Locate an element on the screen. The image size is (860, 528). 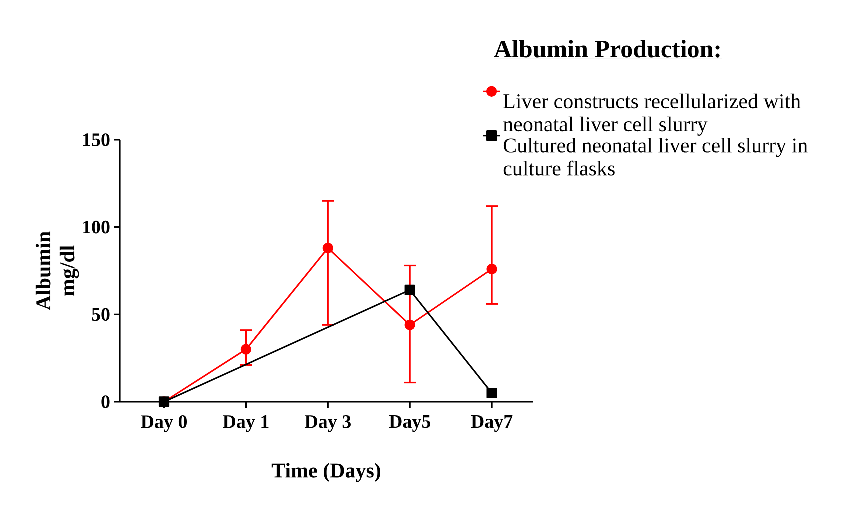
y-tick-label: 100 is located at coordinates (97, 227).